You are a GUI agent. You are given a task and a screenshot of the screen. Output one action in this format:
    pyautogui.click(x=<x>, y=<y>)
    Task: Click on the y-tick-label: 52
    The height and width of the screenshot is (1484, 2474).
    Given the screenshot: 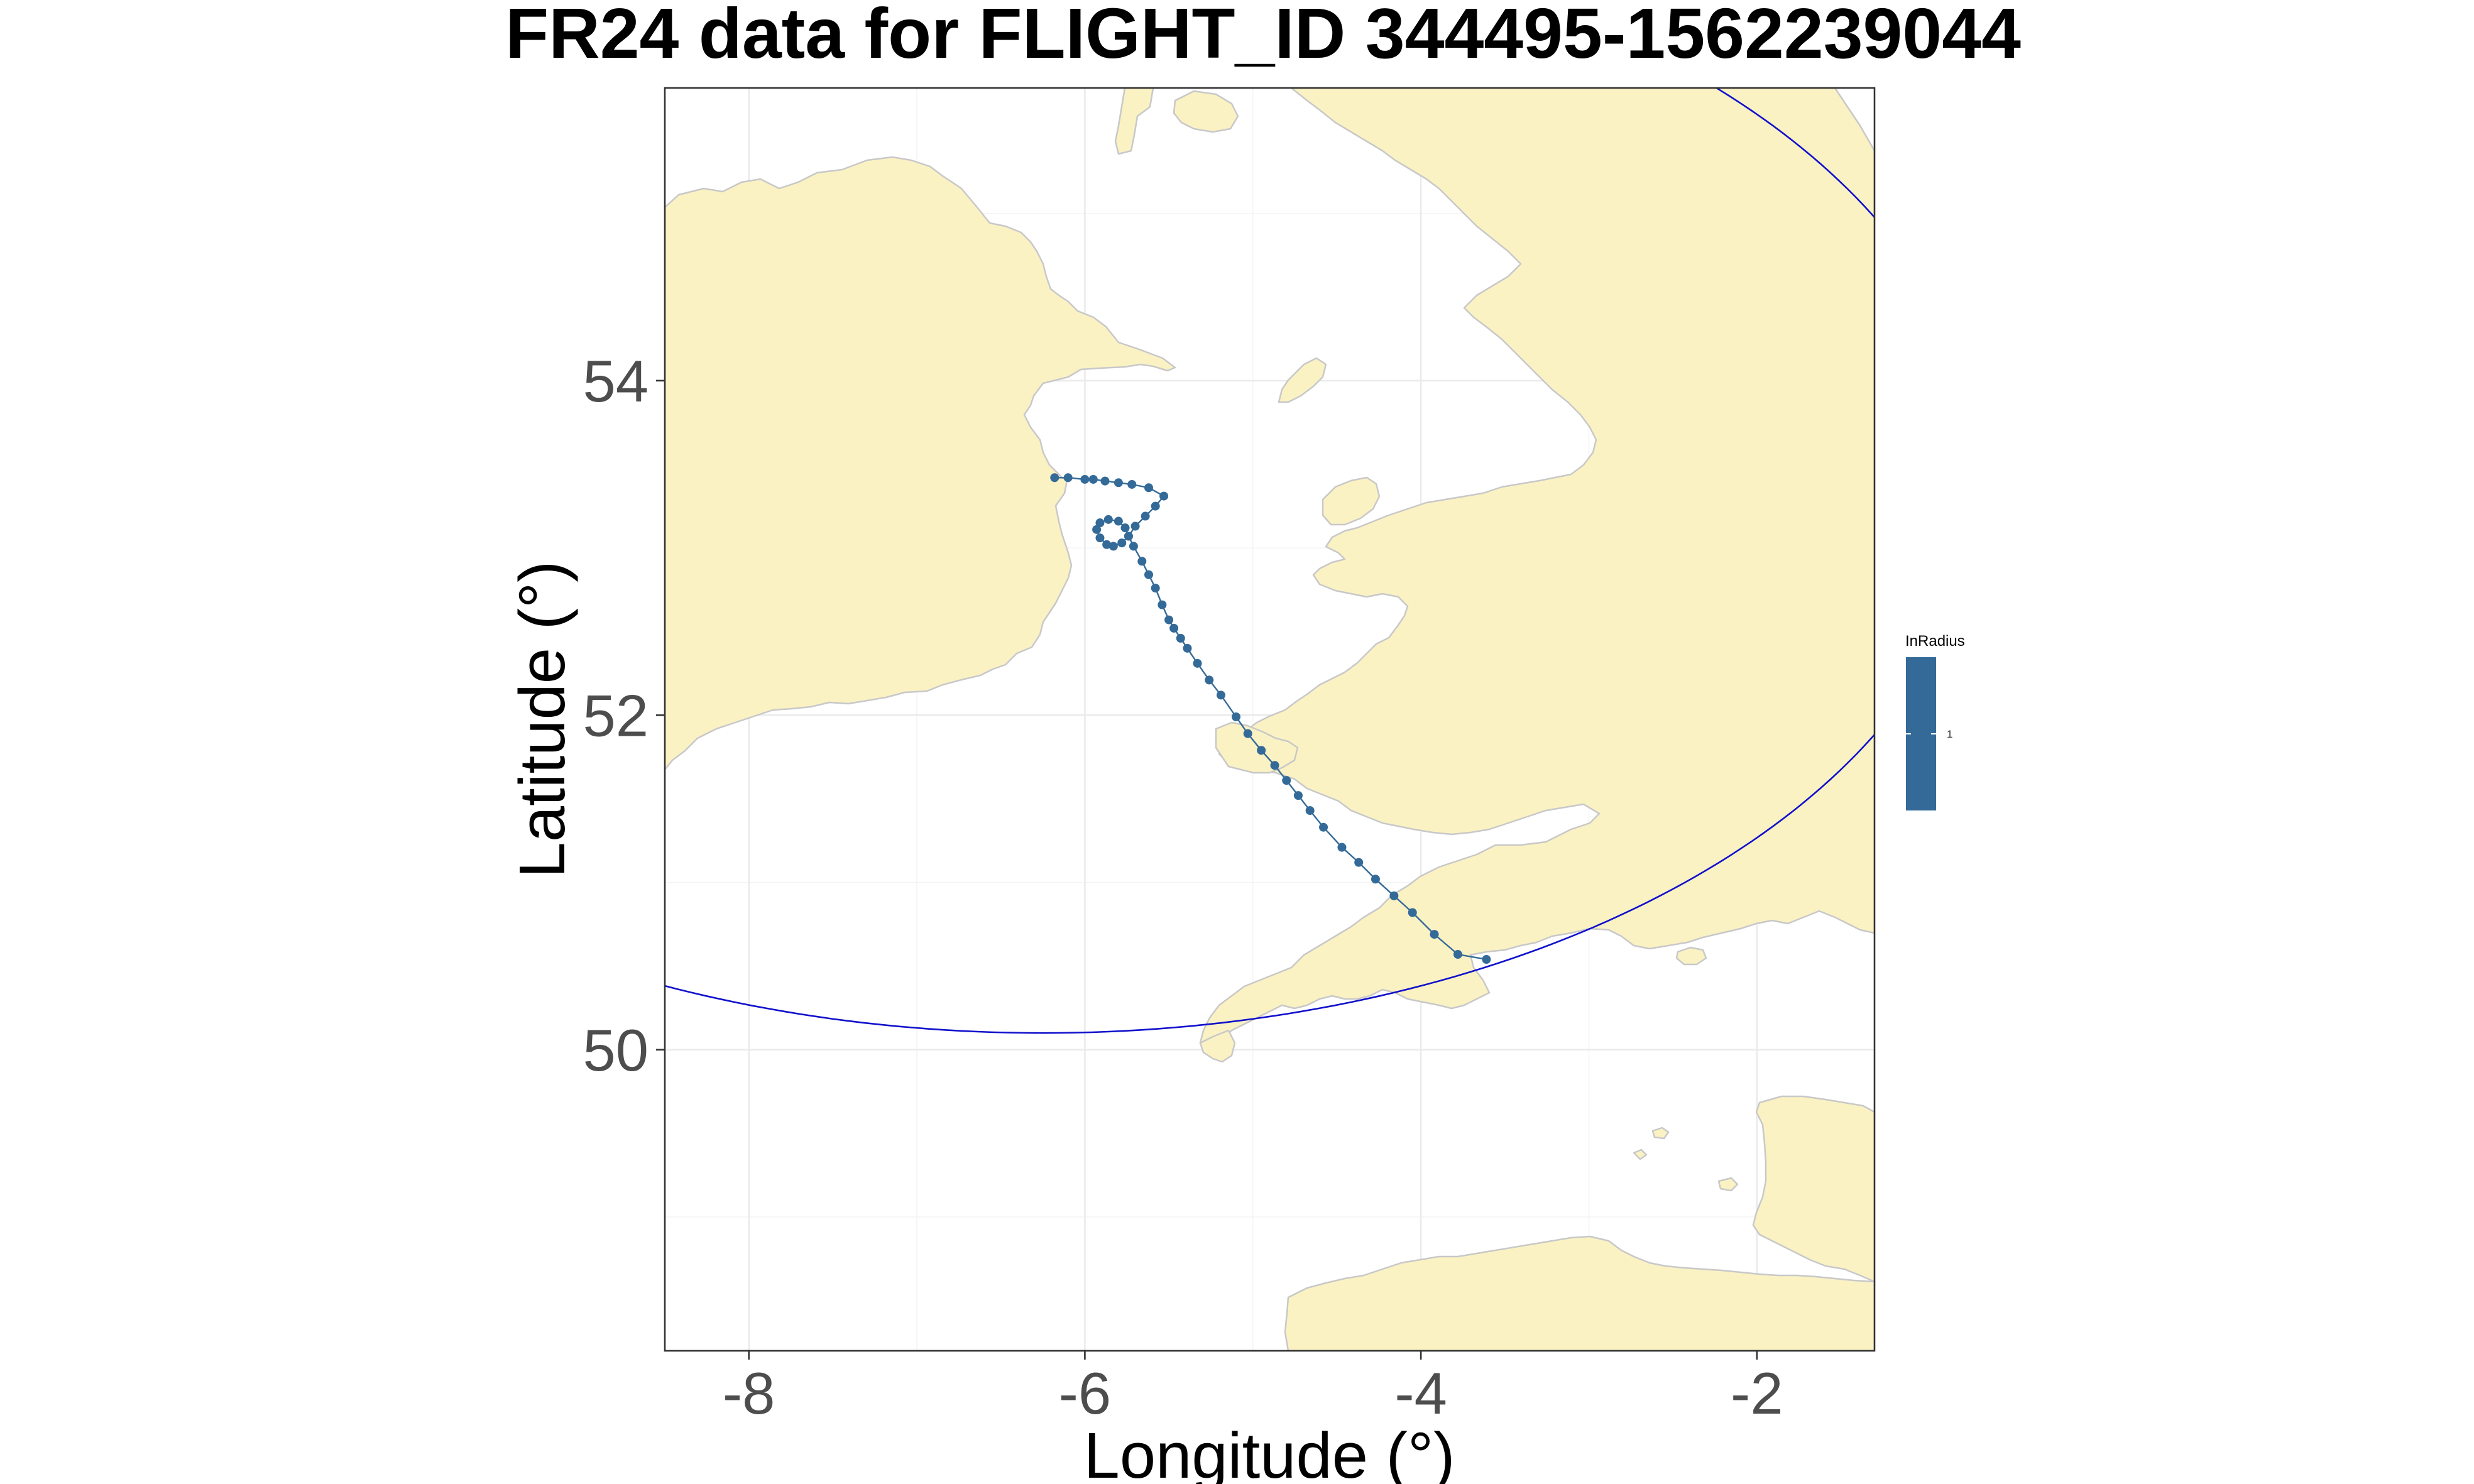 What is the action you would take?
    pyautogui.click(x=616, y=715)
    